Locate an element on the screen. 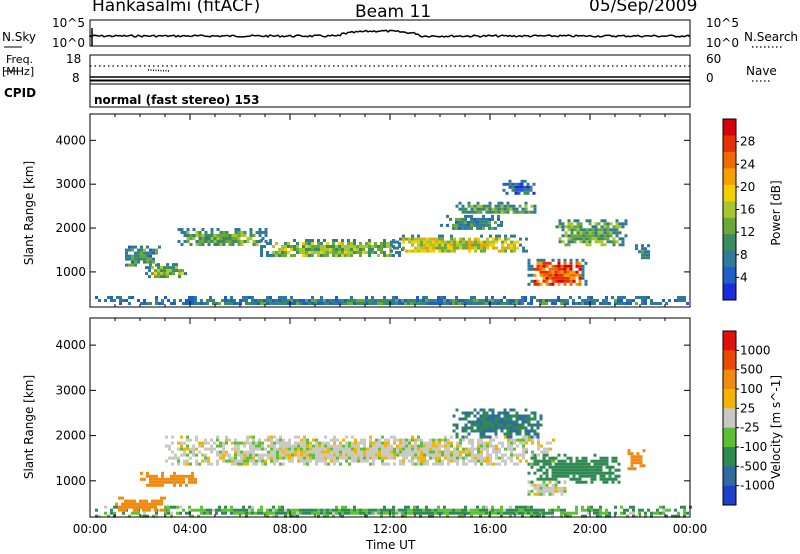 This screenshot has width=800, height=554. x-tick-label: 04:00 is located at coordinates (190, 529).